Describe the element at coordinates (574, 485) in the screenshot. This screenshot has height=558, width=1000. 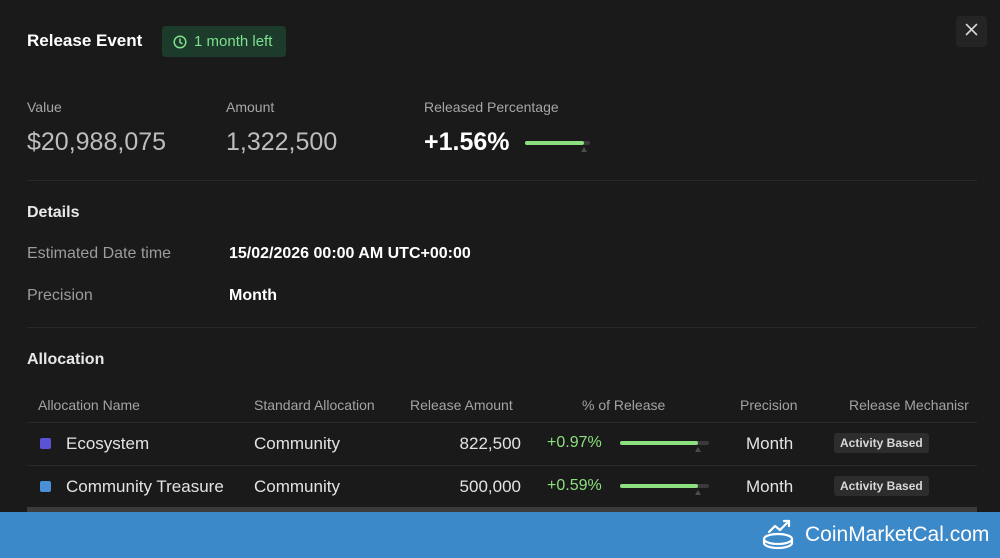
I see `release-percent: +0.59%` at that location.